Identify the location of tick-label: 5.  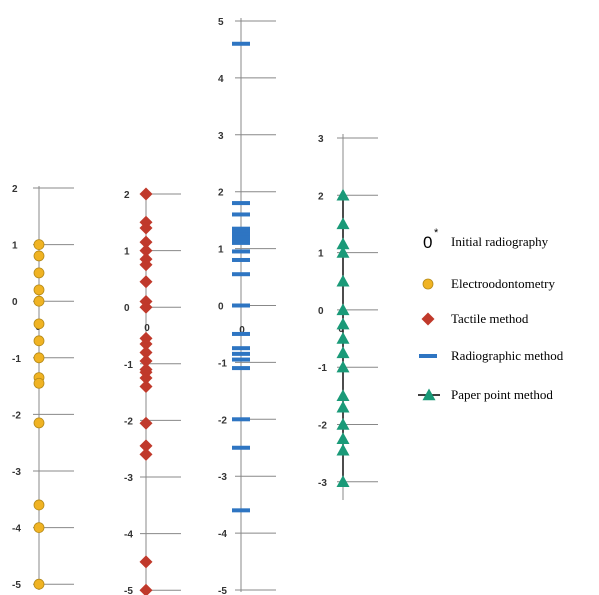
(221, 22).